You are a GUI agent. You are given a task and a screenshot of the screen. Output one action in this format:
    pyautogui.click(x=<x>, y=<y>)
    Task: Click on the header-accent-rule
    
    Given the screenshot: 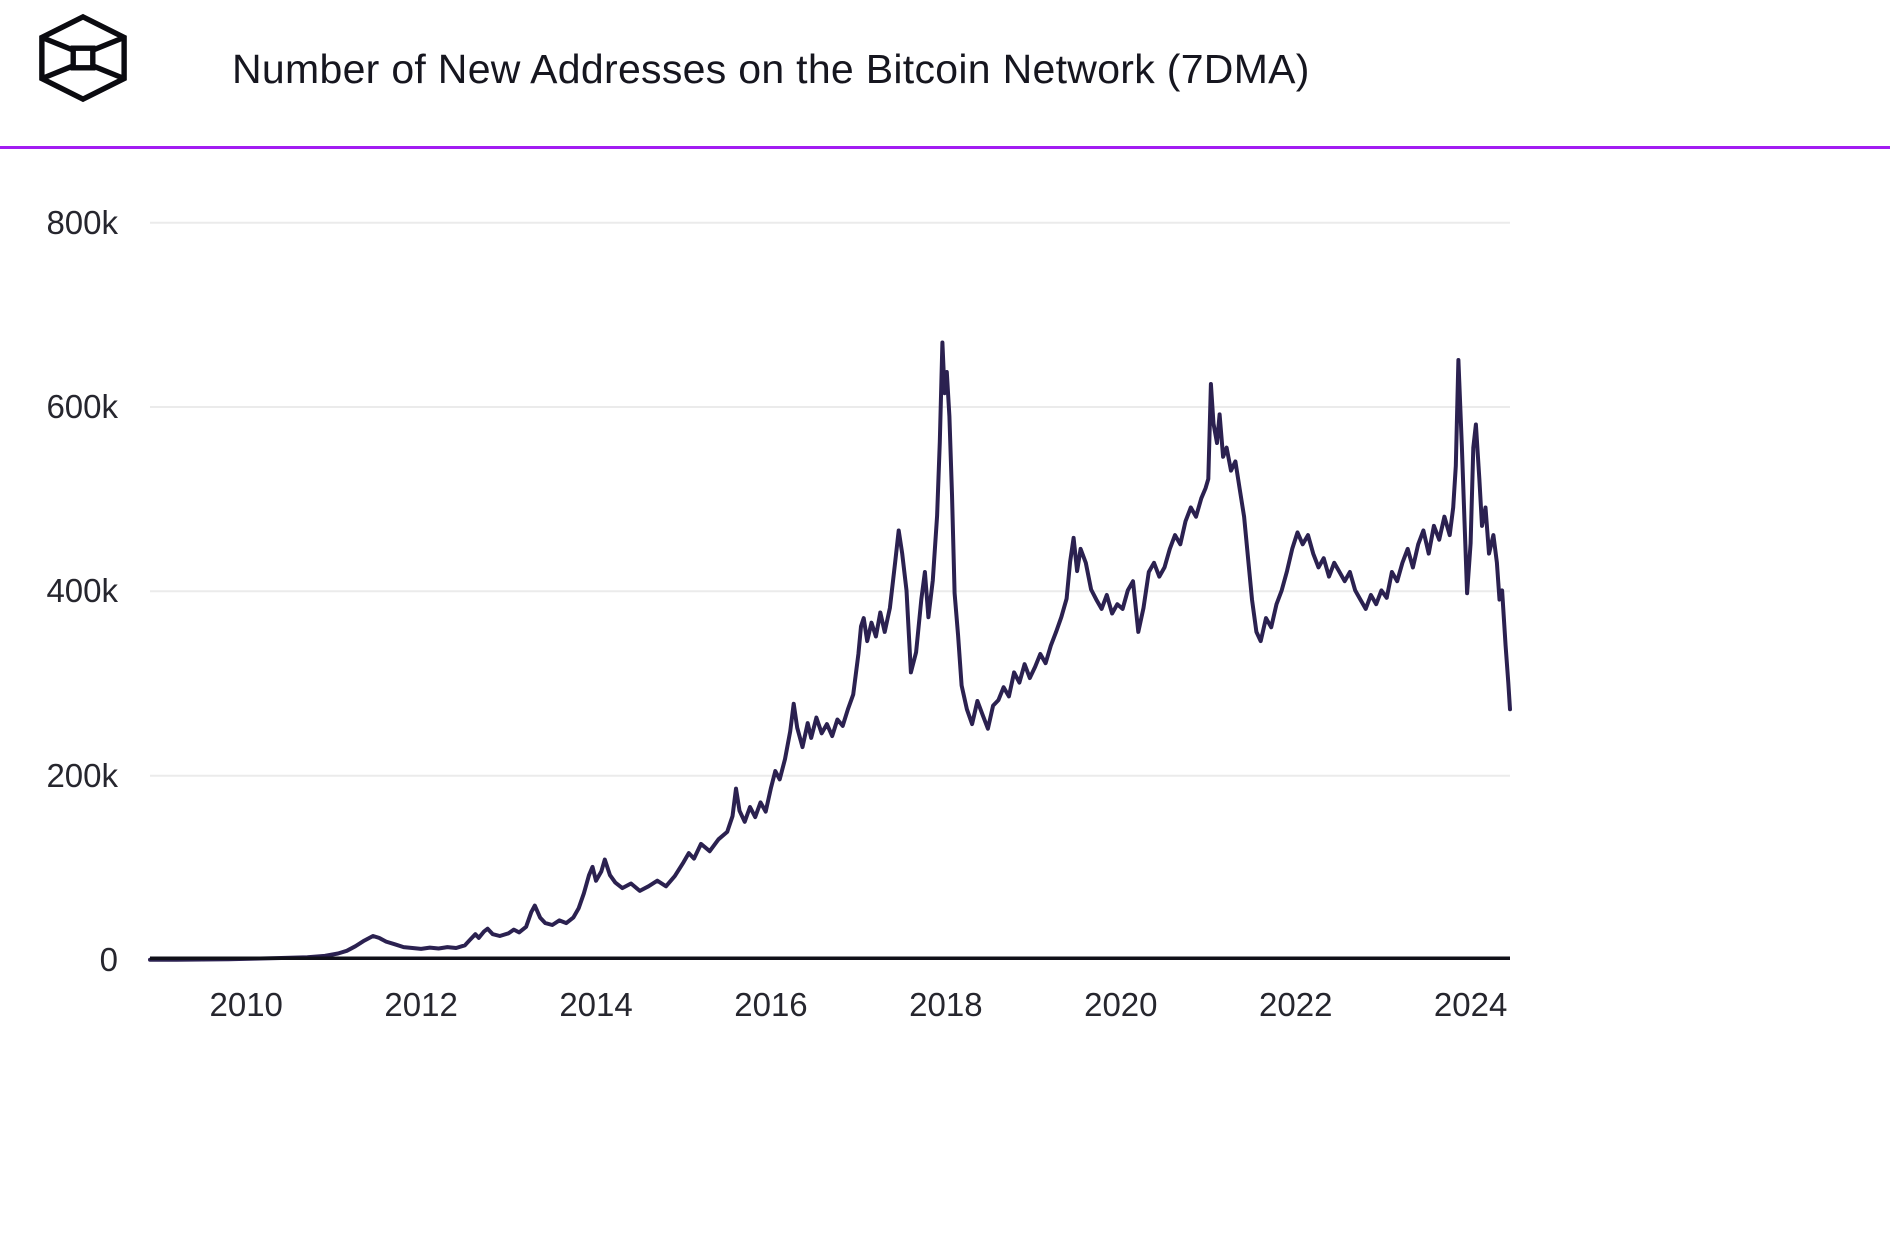 What is the action you would take?
    pyautogui.click(x=945, y=147)
    